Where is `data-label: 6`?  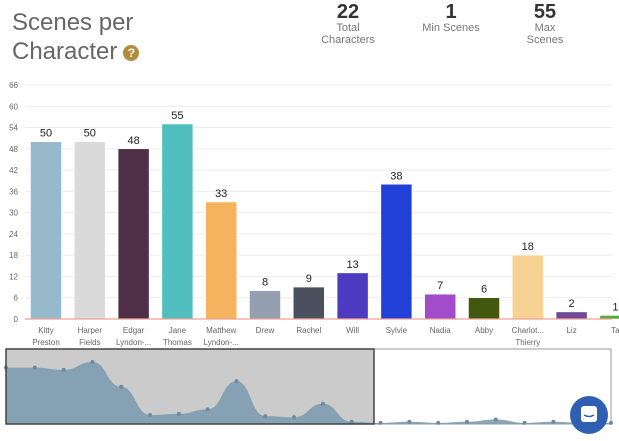
data-label: 6 is located at coordinates (484, 290).